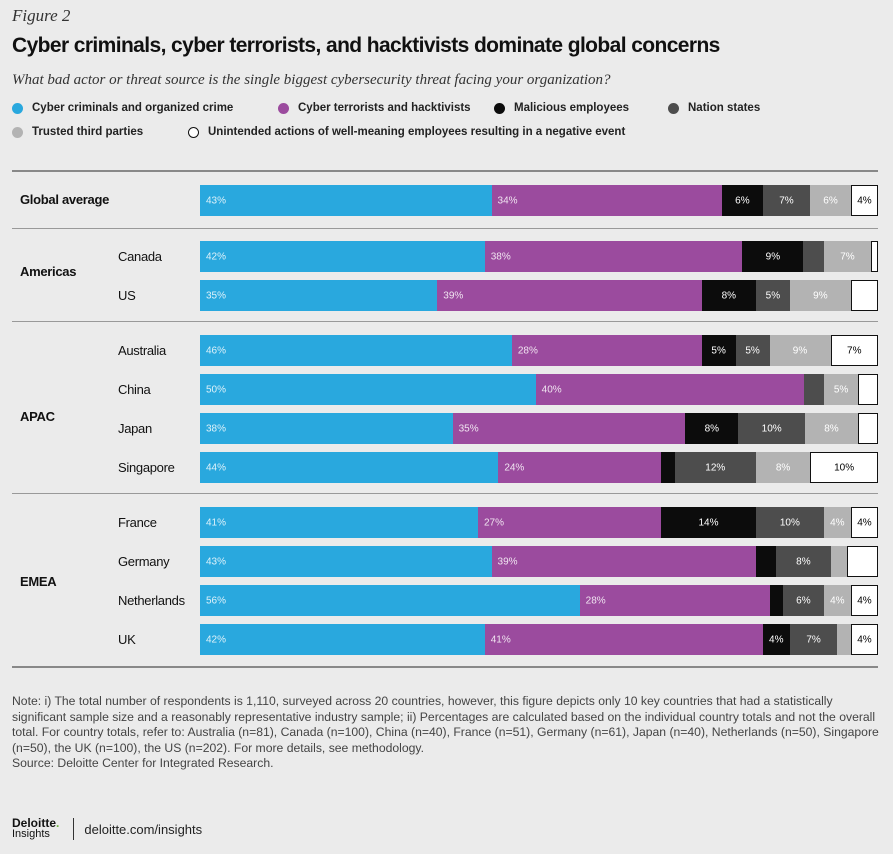 The height and width of the screenshot is (854, 893). Describe the element at coordinates (445, 171) in the screenshot. I see `divider-top` at that location.